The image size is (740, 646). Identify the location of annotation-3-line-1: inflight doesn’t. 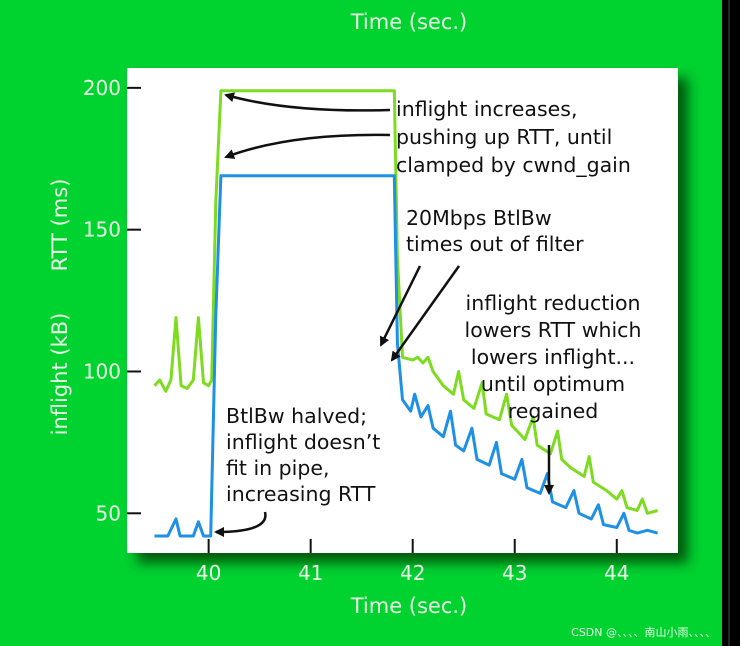
(303, 442).